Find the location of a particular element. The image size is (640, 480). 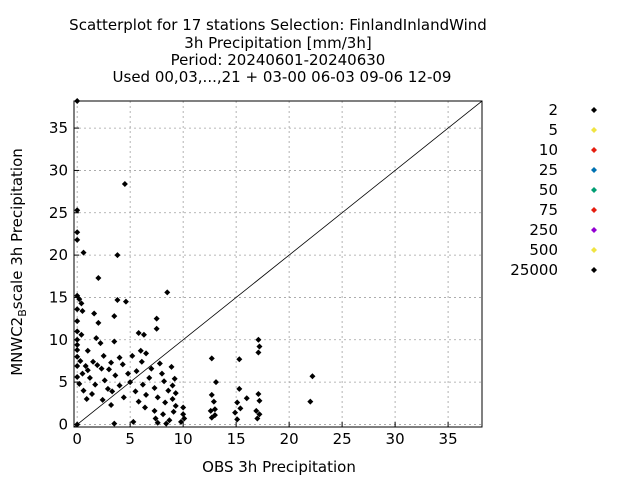

x-axis-label: OBS 3h Precipitation is located at coordinates (279, 467).